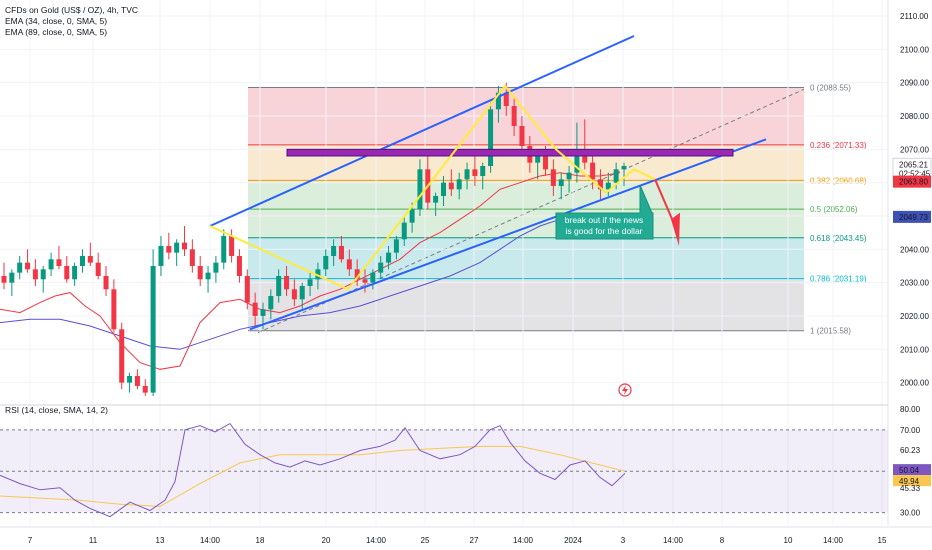 The height and width of the screenshot is (550, 932). What do you see at coordinates (913, 164) in the screenshot?
I see `last-price-label: 2065.21` at bounding box center [913, 164].